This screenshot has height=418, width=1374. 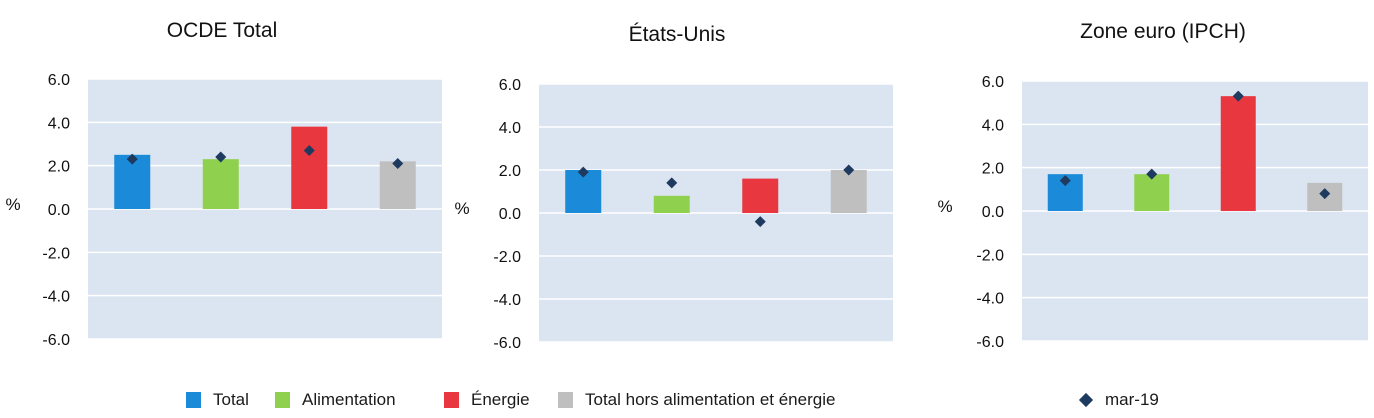 I want to click on legend-label-energie: Énergie, so click(x=500, y=399).